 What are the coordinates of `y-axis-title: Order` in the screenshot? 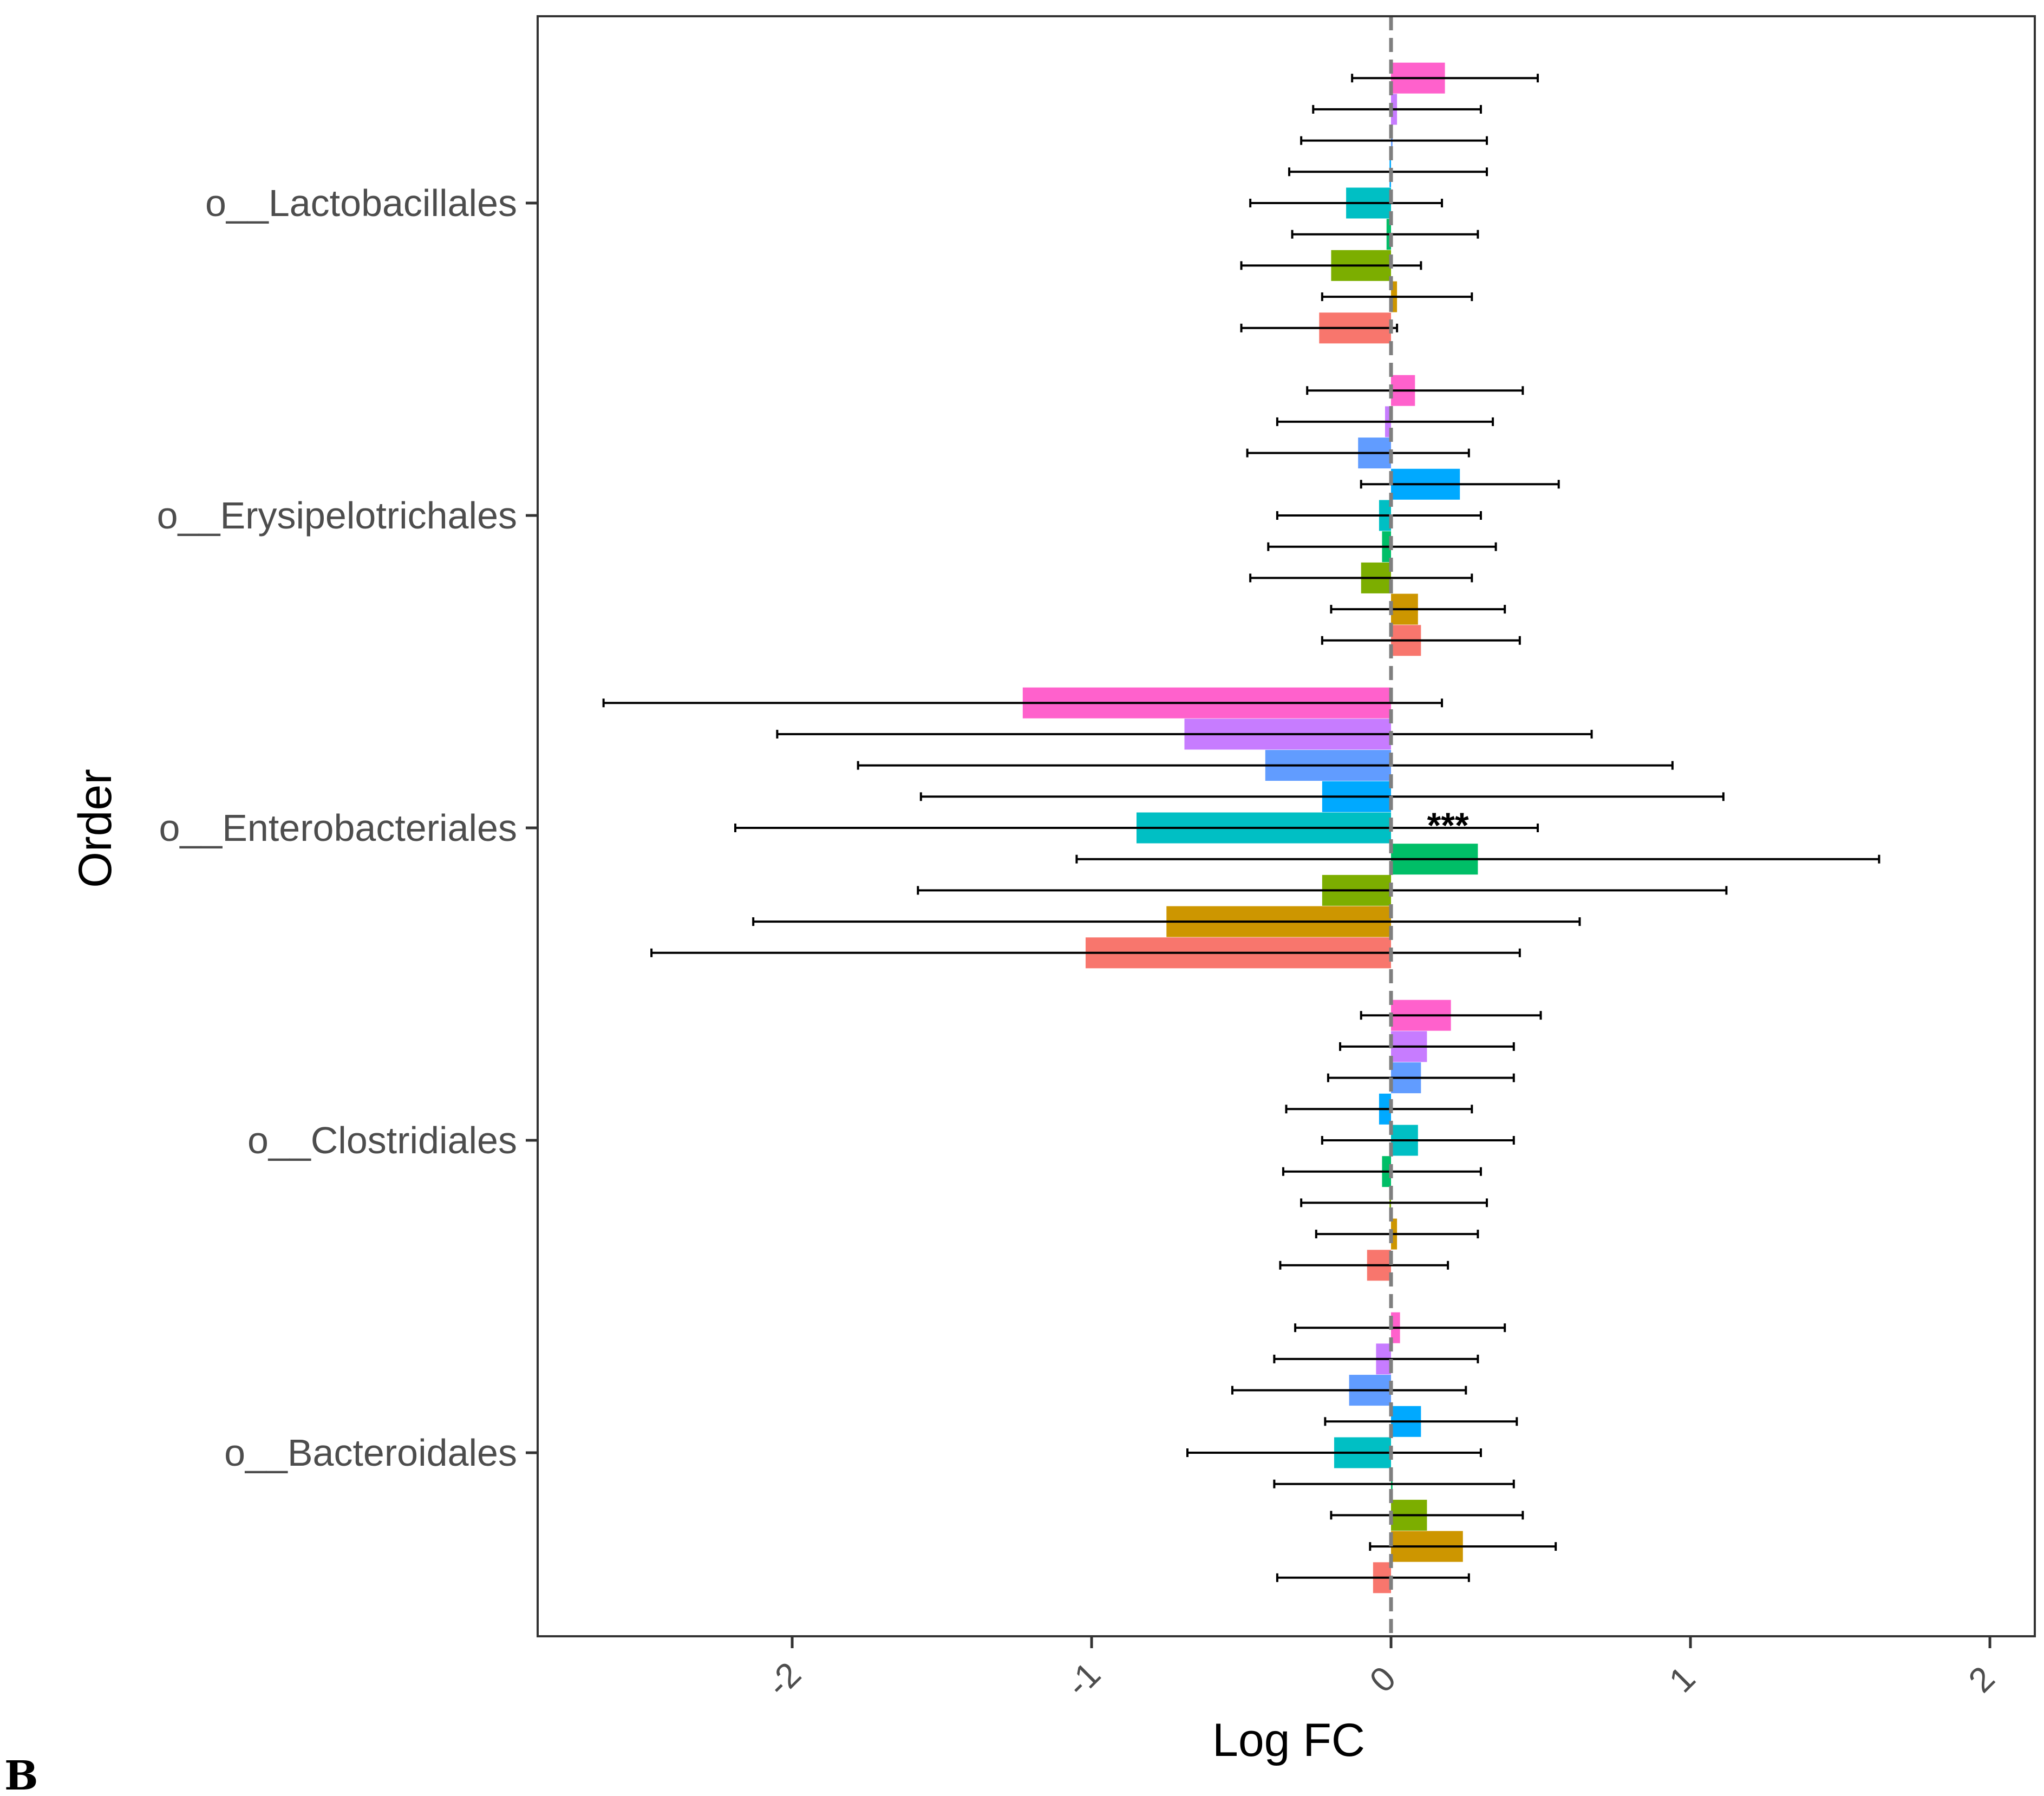 It's located at (95, 828).